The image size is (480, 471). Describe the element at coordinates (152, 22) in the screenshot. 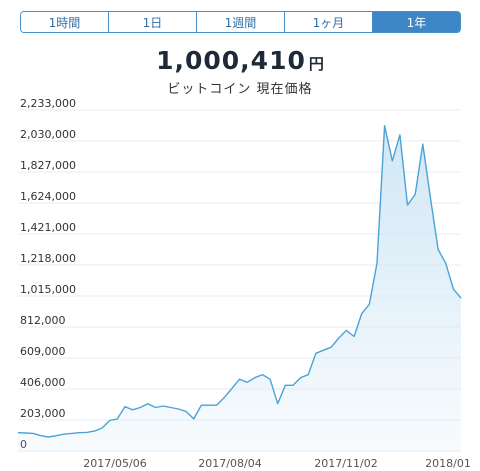

I see `tab-1-day: 1日` at that location.